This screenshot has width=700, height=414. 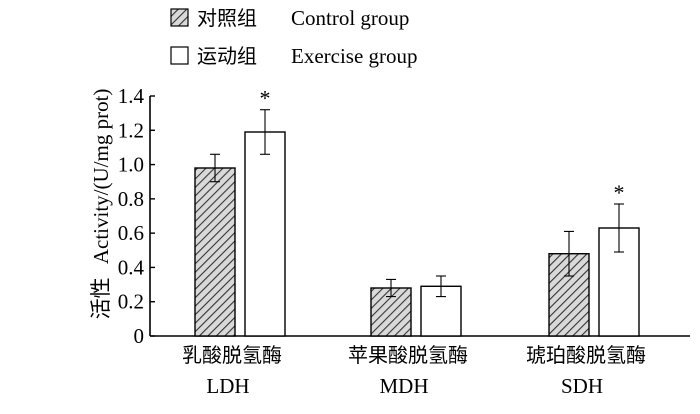 I want to click on y-axis-ticks: 0 0.2 0.4 0.6 0.8 1.0 1.2 1.4, so click(x=136, y=216).